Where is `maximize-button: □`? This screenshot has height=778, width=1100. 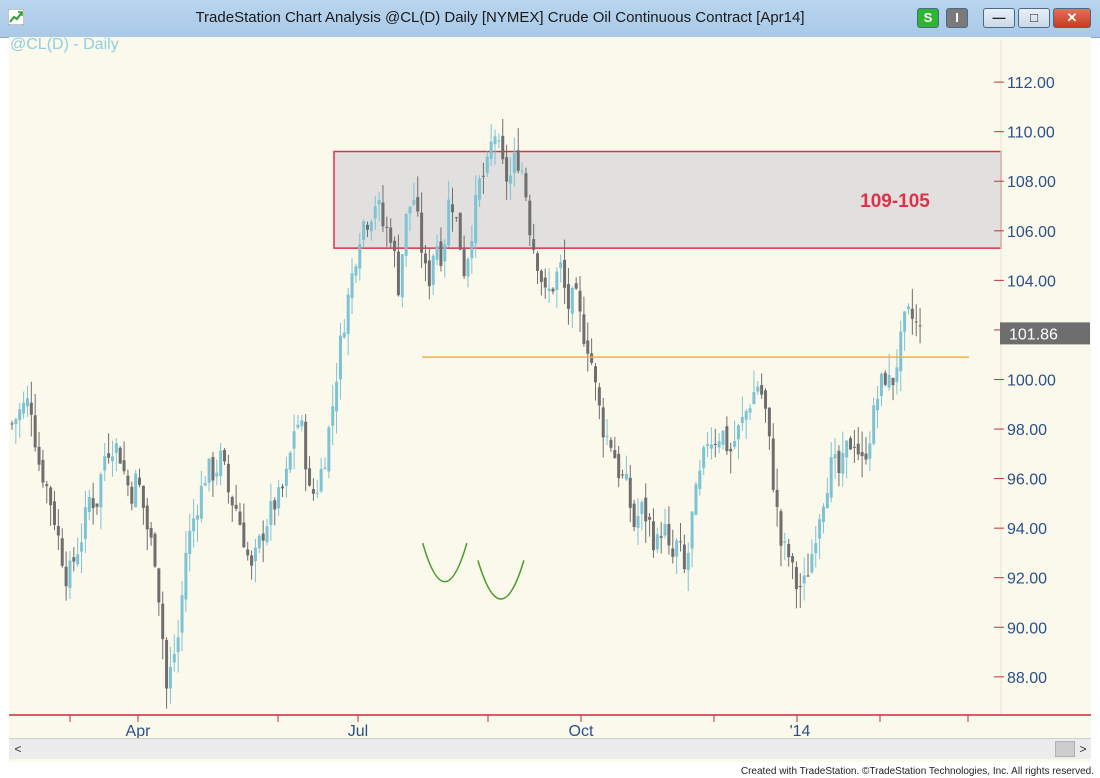
maximize-button: □ is located at coordinates (1034, 18).